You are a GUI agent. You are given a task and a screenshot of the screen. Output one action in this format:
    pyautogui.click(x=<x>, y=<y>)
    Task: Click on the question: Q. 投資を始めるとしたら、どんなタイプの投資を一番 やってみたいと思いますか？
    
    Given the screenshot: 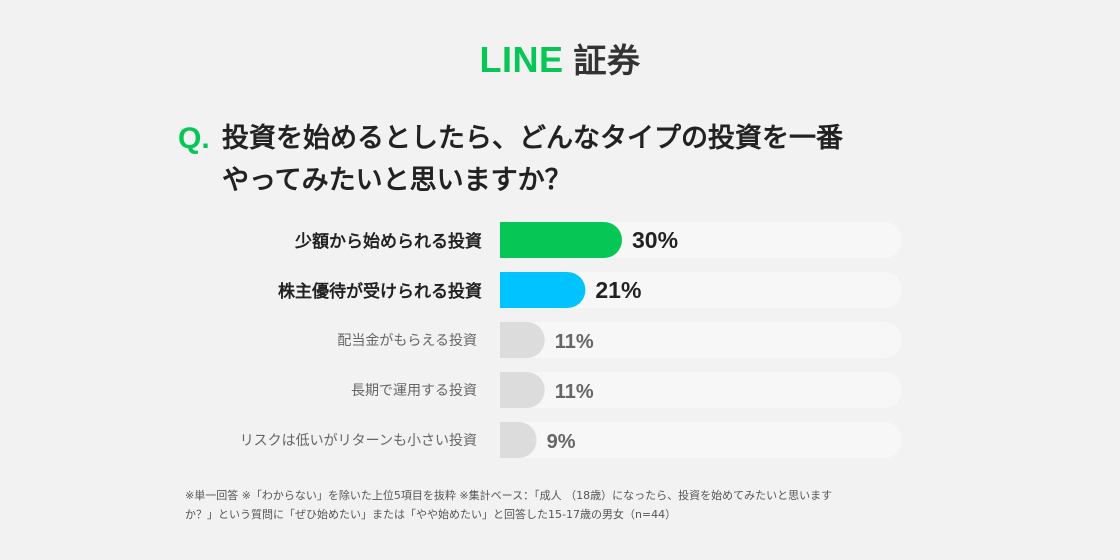 What is the action you would take?
    pyautogui.click(x=578, y=160)
    